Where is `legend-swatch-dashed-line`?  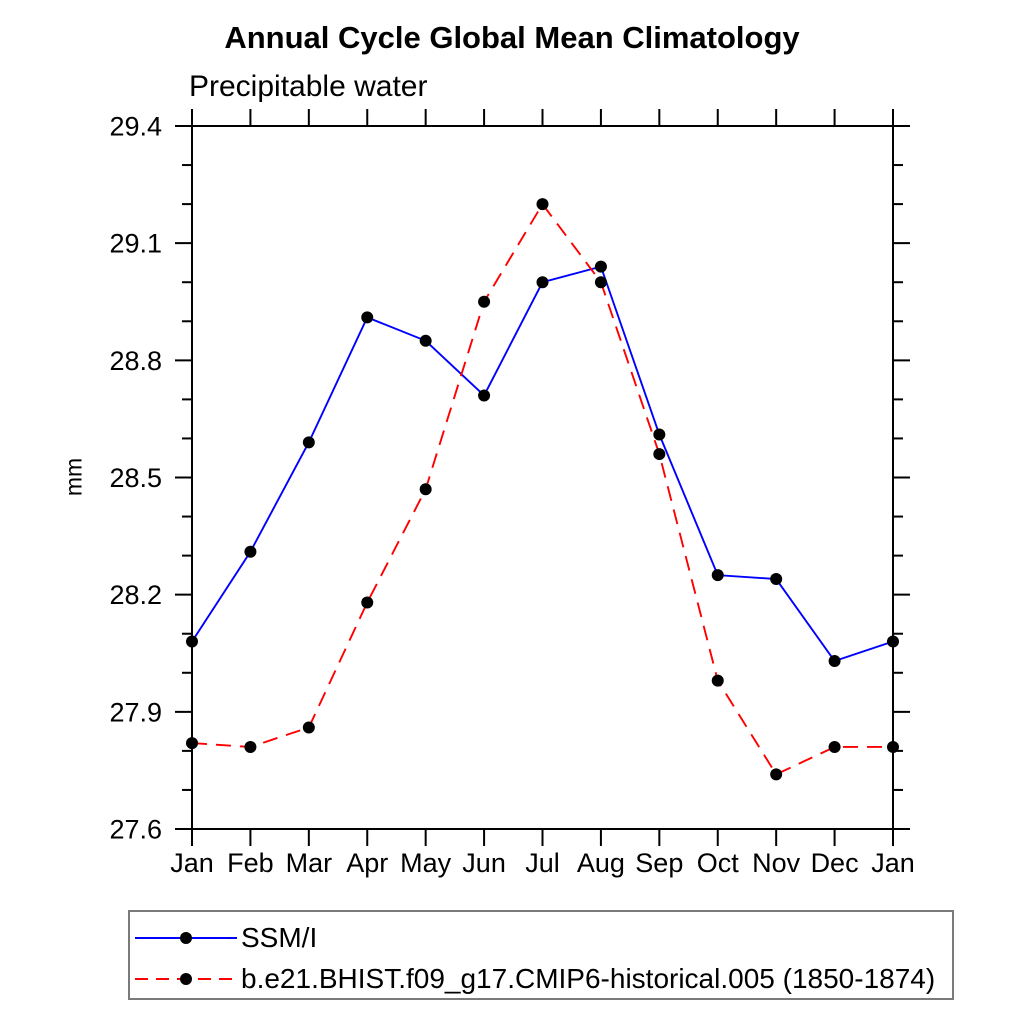 legend-swatch-dashed-line is located at coordinates (186, 979).